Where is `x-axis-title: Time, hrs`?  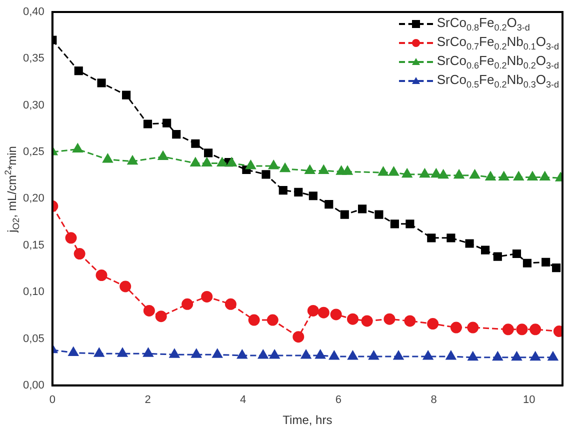 x-axis-title: Time, hrs is located at coordinates (307, 420).